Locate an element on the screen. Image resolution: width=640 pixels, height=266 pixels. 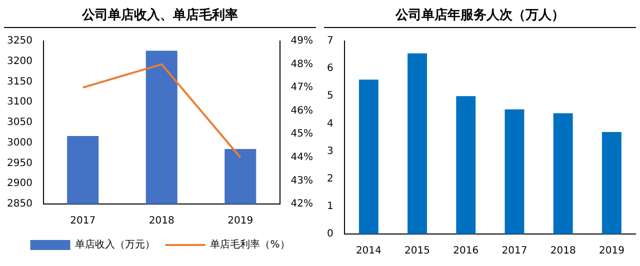
y2-tick-label: 49% is located at coordinates (302, 41).